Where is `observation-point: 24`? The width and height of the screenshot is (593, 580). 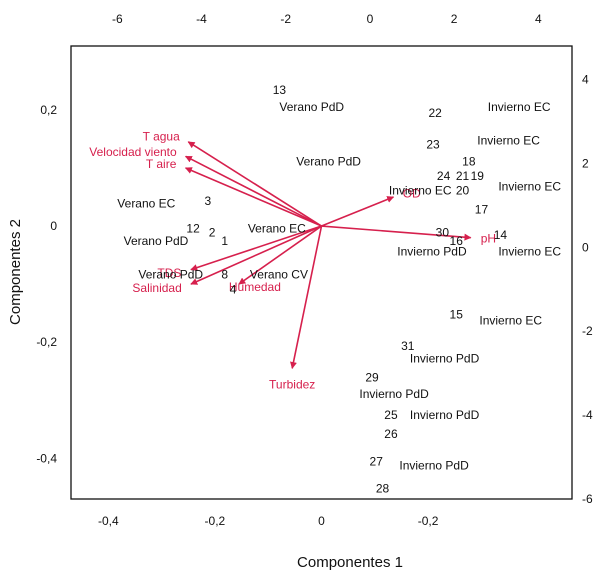
observation-point: 24 is located at coordinates (444, 176).